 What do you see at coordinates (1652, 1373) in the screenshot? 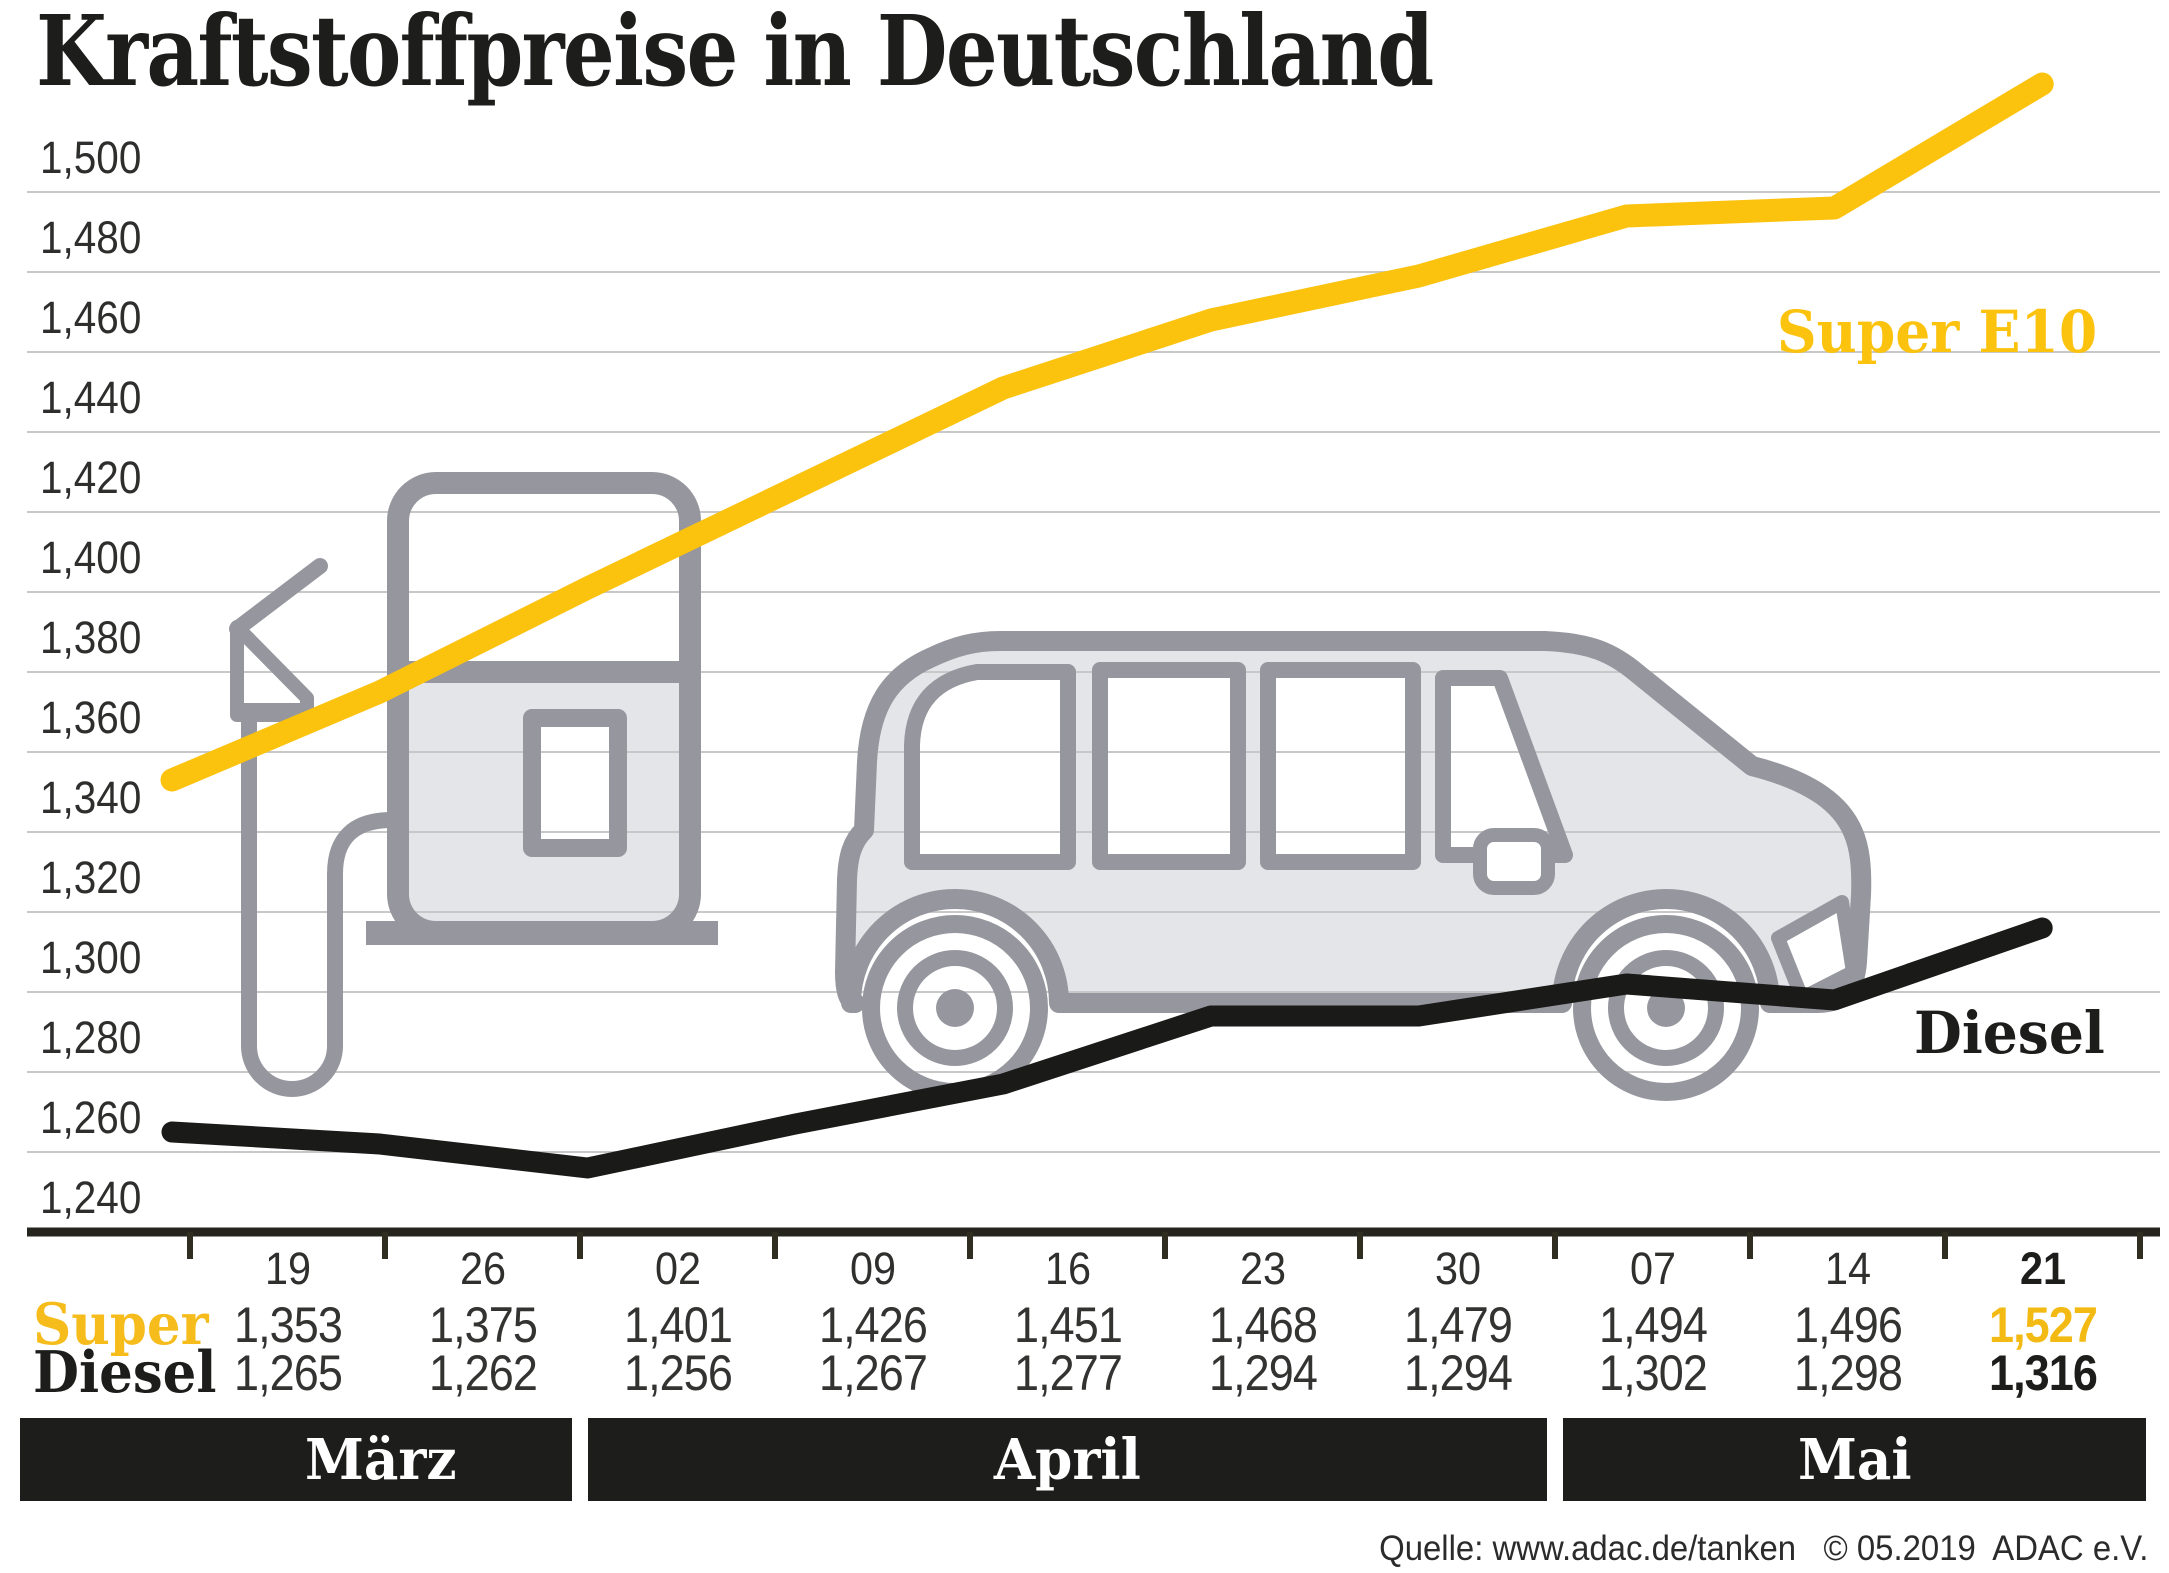
I see `table-cell-diesel: 1,302` at bounding box center [1652, 1373].